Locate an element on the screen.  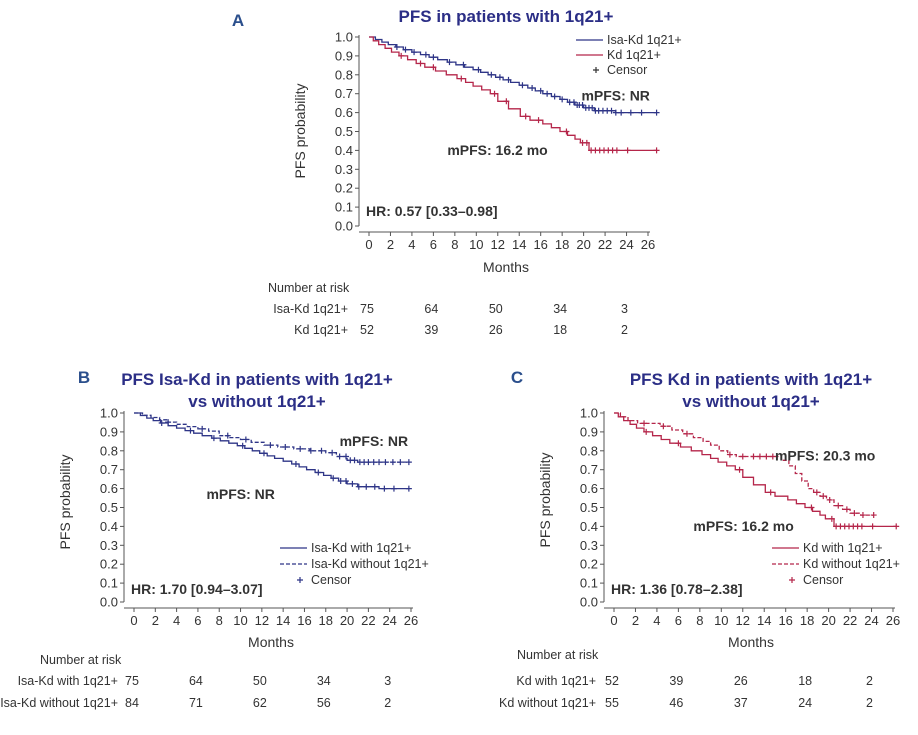
km-curve-kd-with-1q21- is located at coordinates (755, 470).